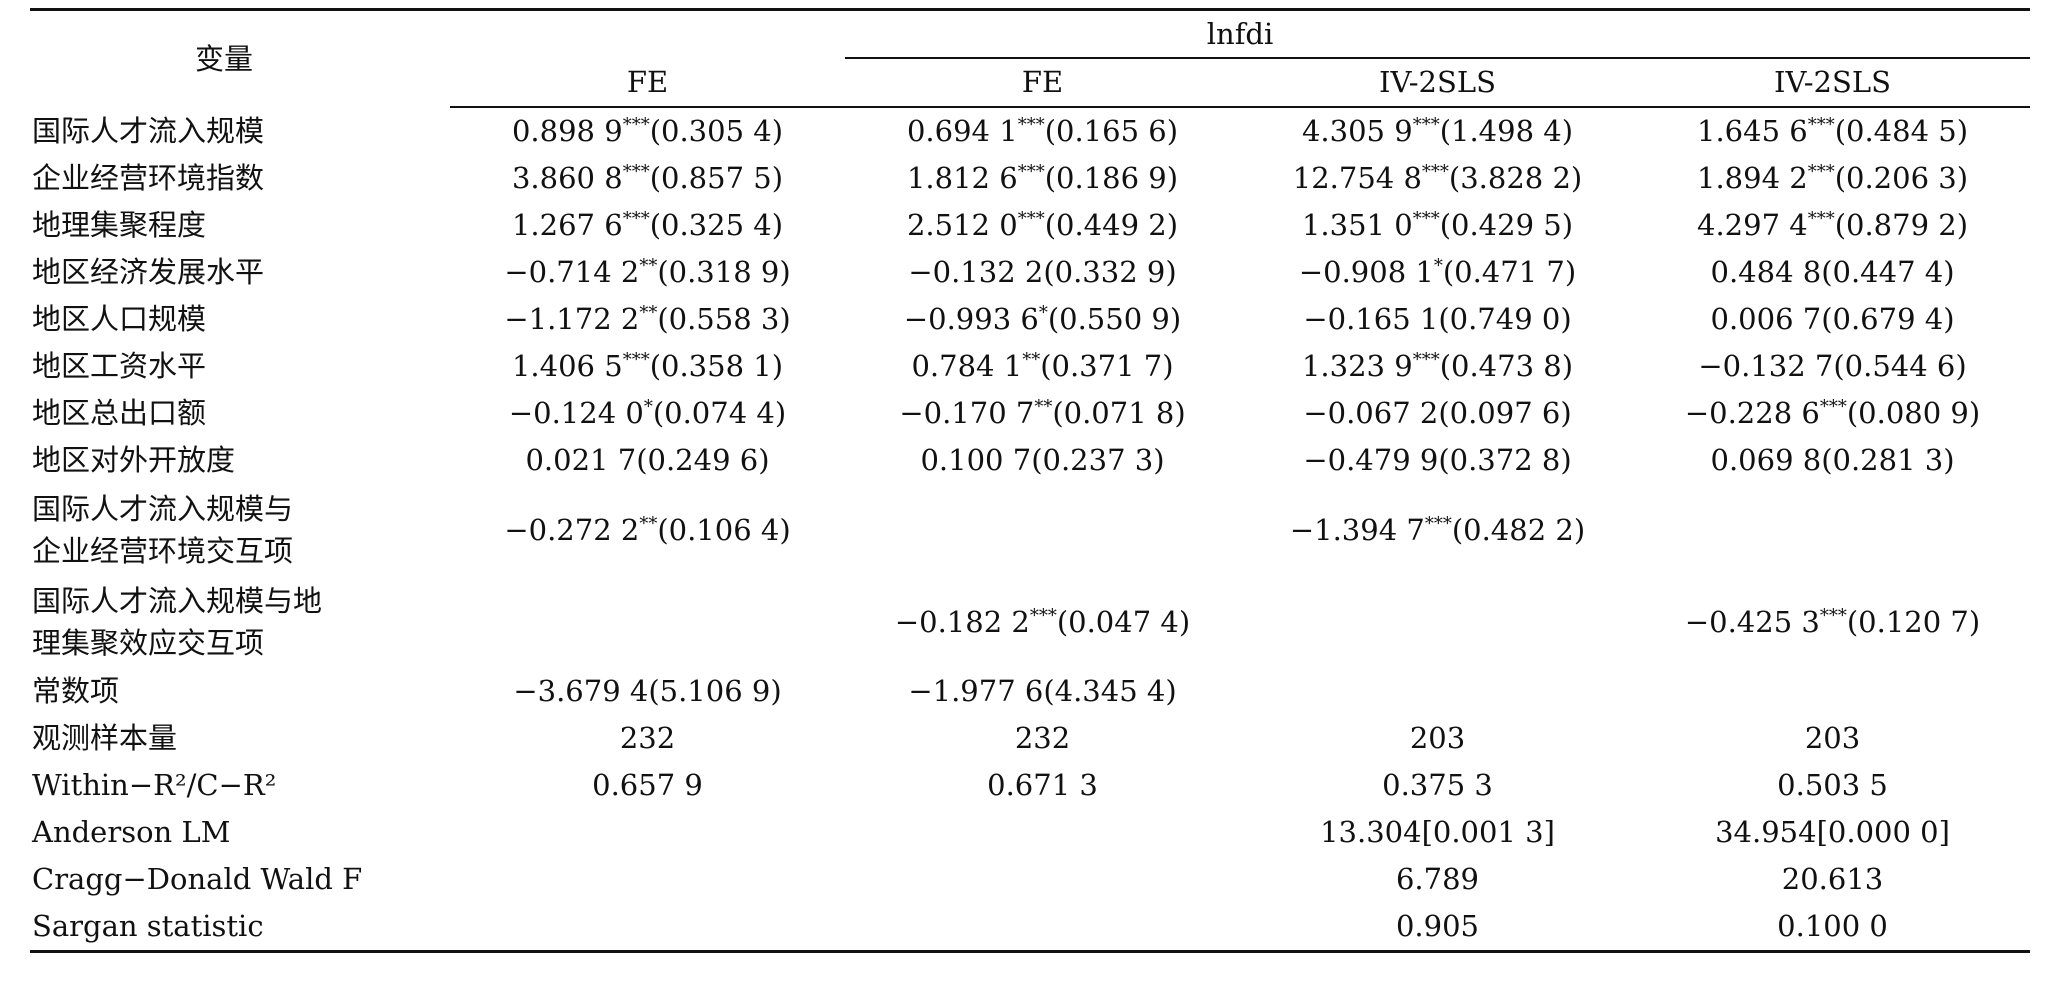 This screenshot has height=992, width=2048. Describe the element at coordinates (1506, 131) in the screenshot. I see `standard-error: (1.498 4)` at that location.